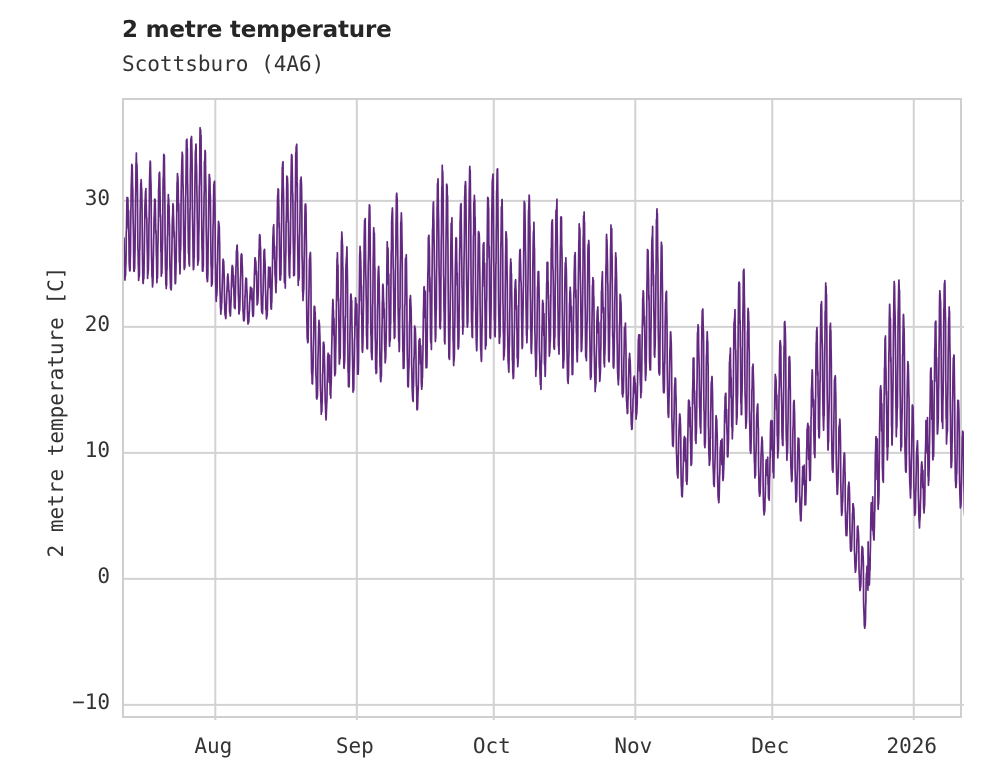 The width and height of the screenshot is (981, 782). What do you see at coordinates (257, 30) in the screenshot?
I see `page-title: 2 metre temperature` at bounding box center [257, 30].